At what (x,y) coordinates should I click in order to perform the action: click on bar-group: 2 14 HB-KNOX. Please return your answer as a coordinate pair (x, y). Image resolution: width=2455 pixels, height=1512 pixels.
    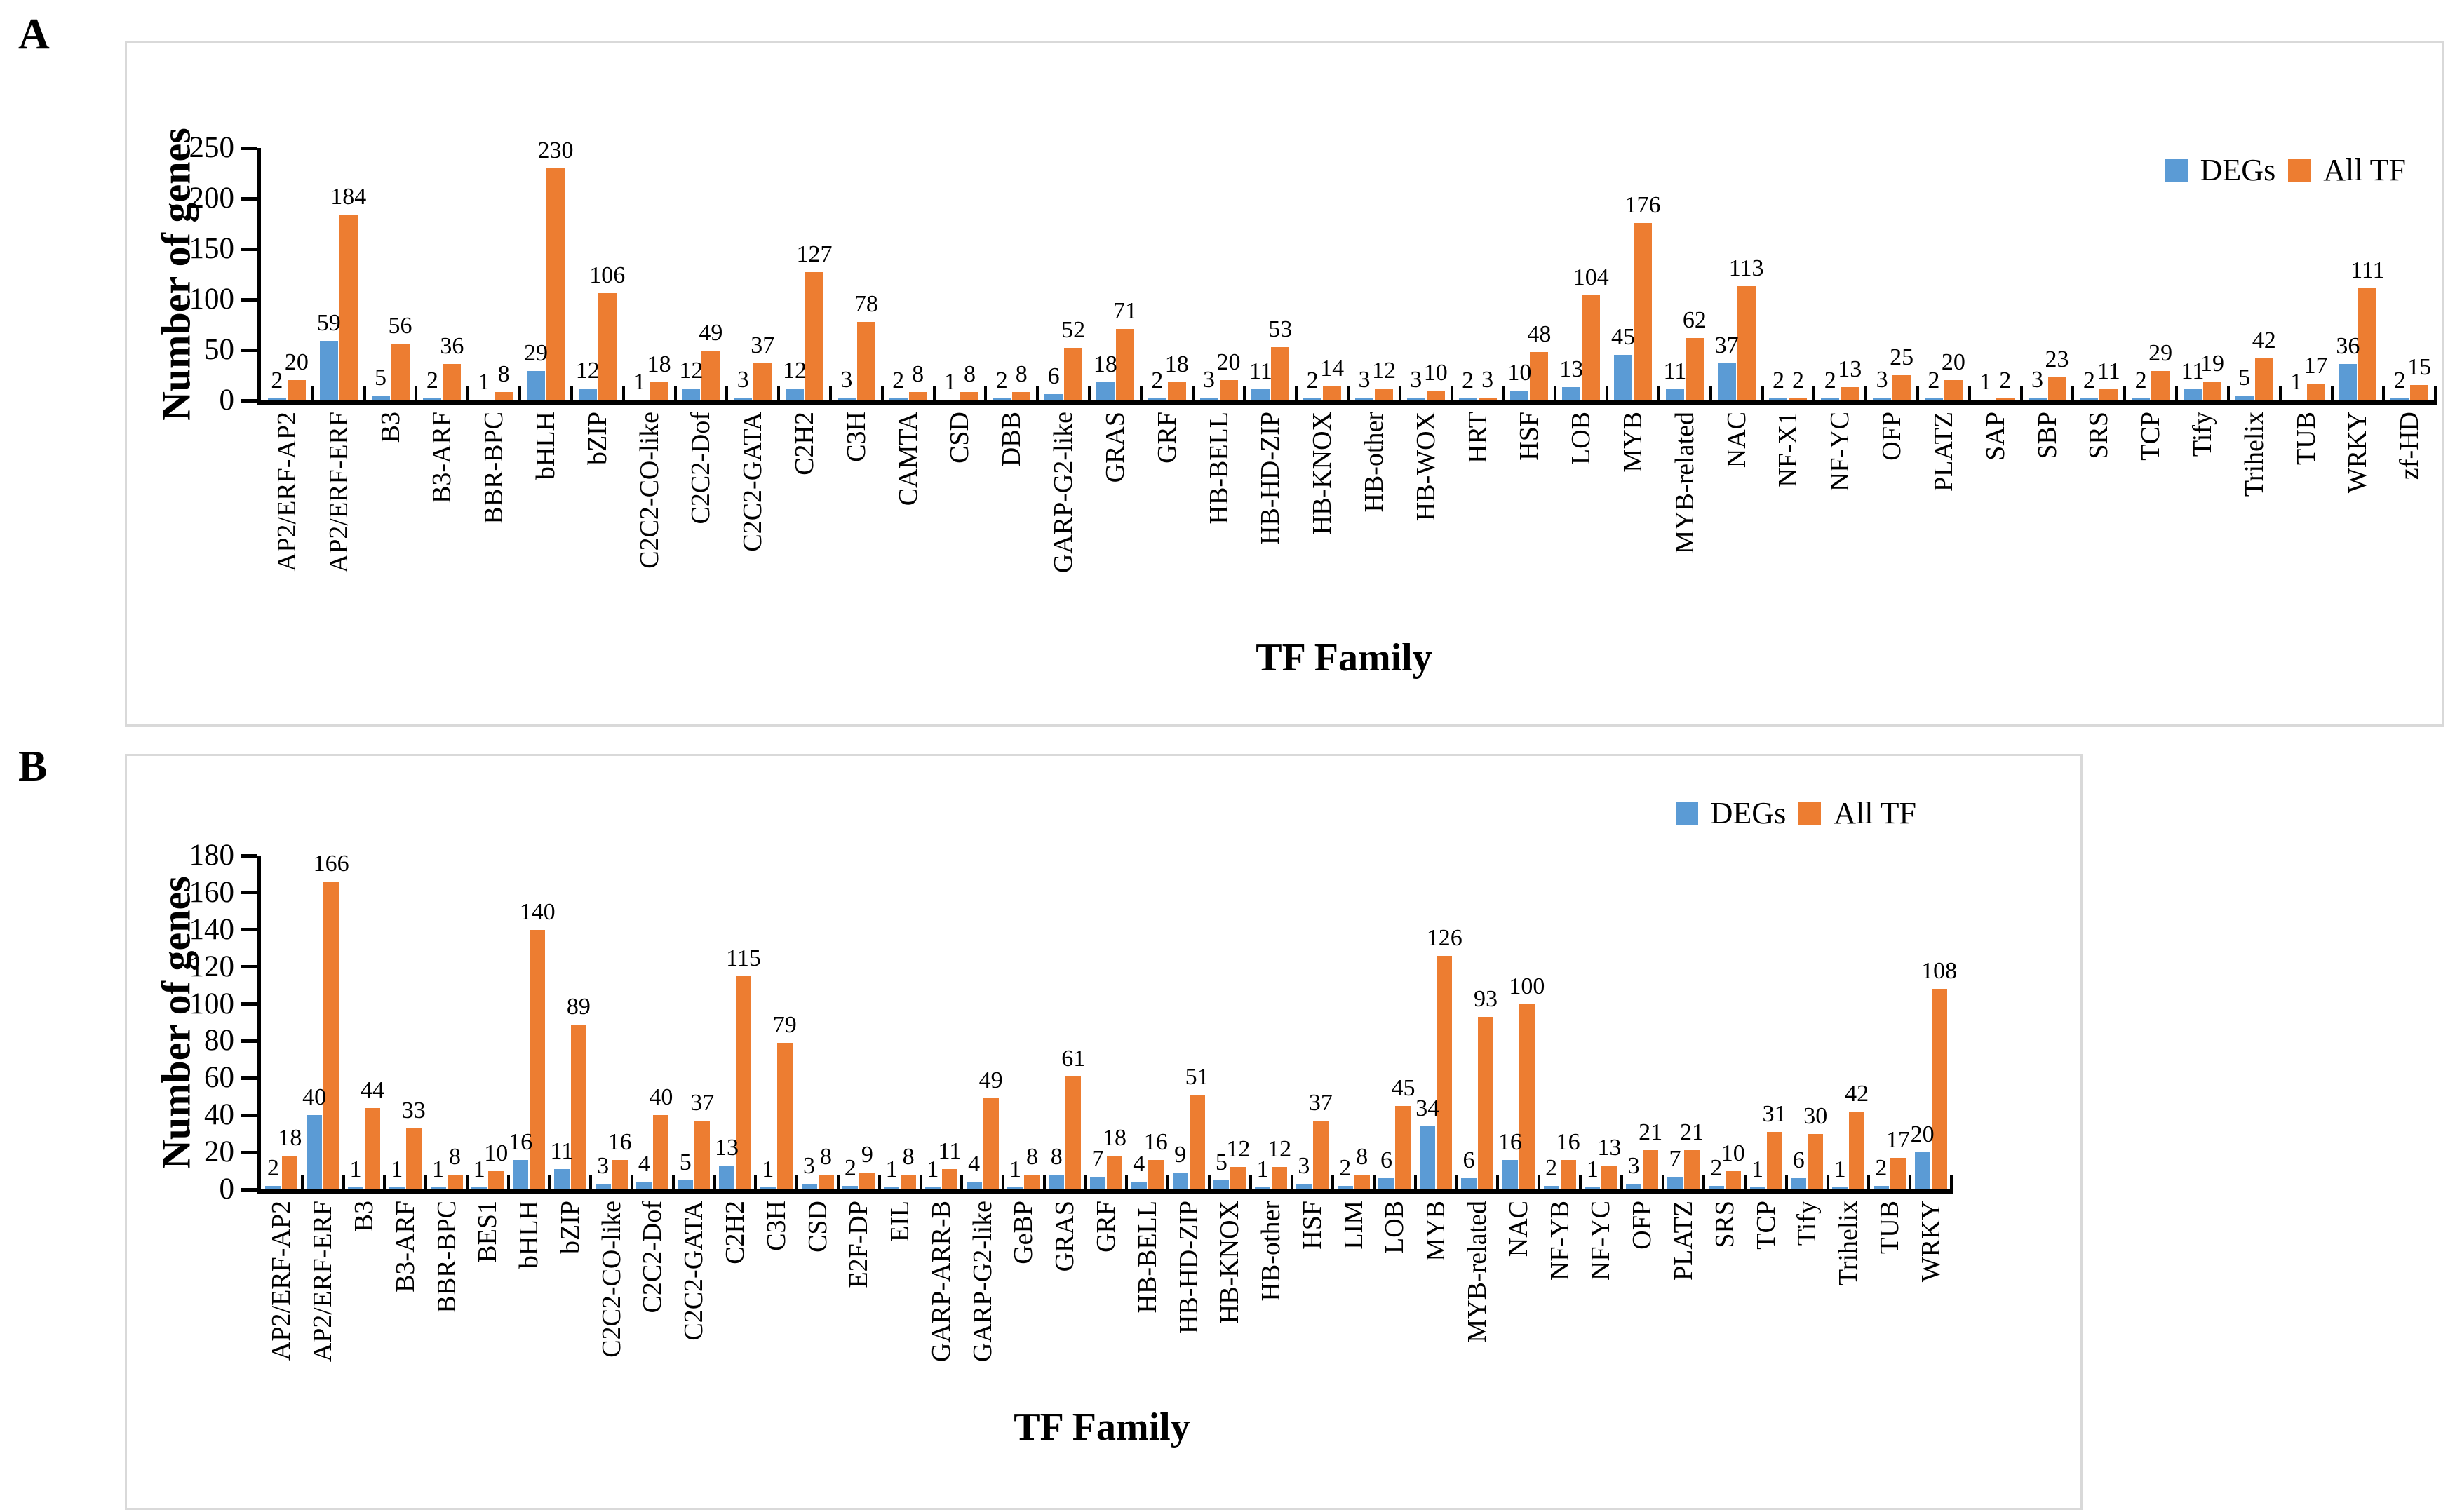
    Looking at the image, I should click on (1323, 341).